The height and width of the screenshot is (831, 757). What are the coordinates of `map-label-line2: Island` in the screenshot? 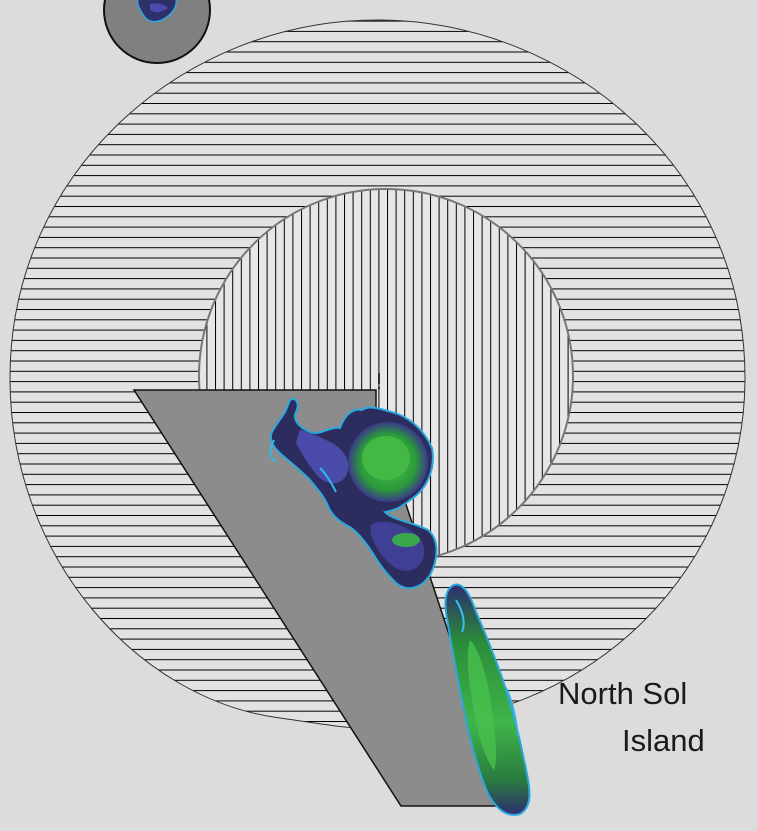 It's located at (663, 740).